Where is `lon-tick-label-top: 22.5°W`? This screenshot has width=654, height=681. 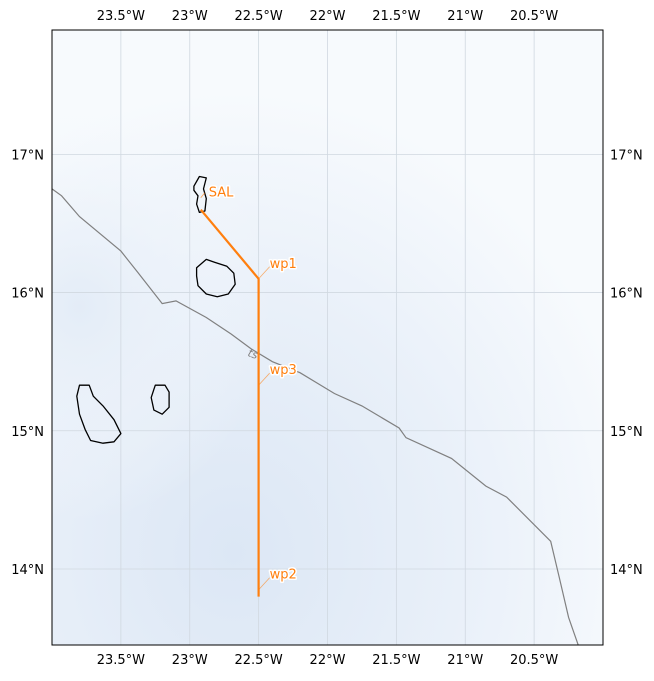 lon-tick-label-top: 22.5°W is located at coordinates (258, 16).